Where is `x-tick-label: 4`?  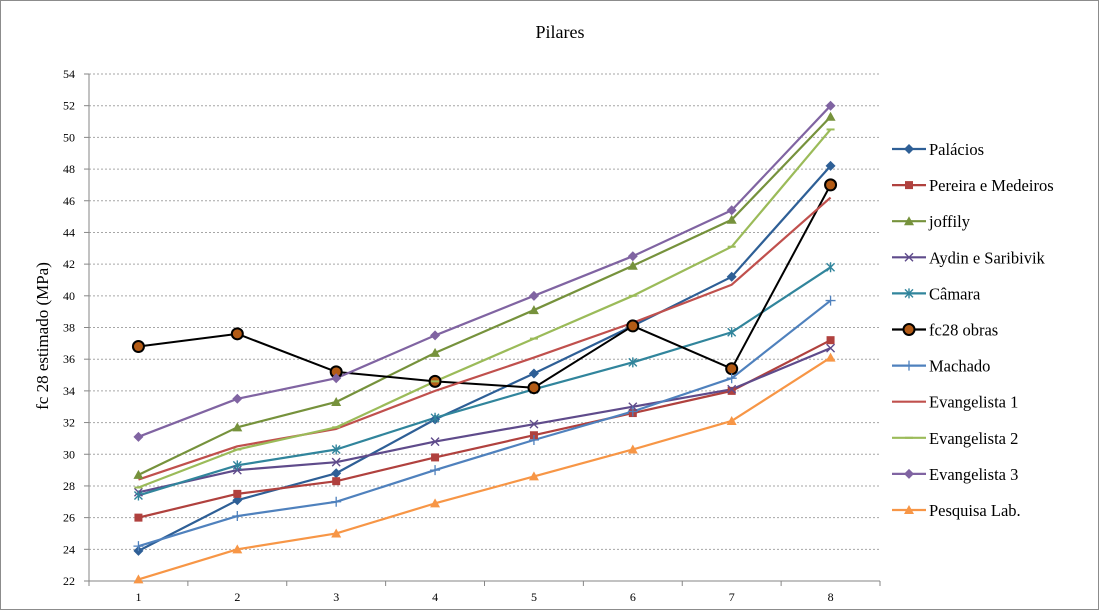
x-tick-label: 4 is located at coordinates (435, 597).